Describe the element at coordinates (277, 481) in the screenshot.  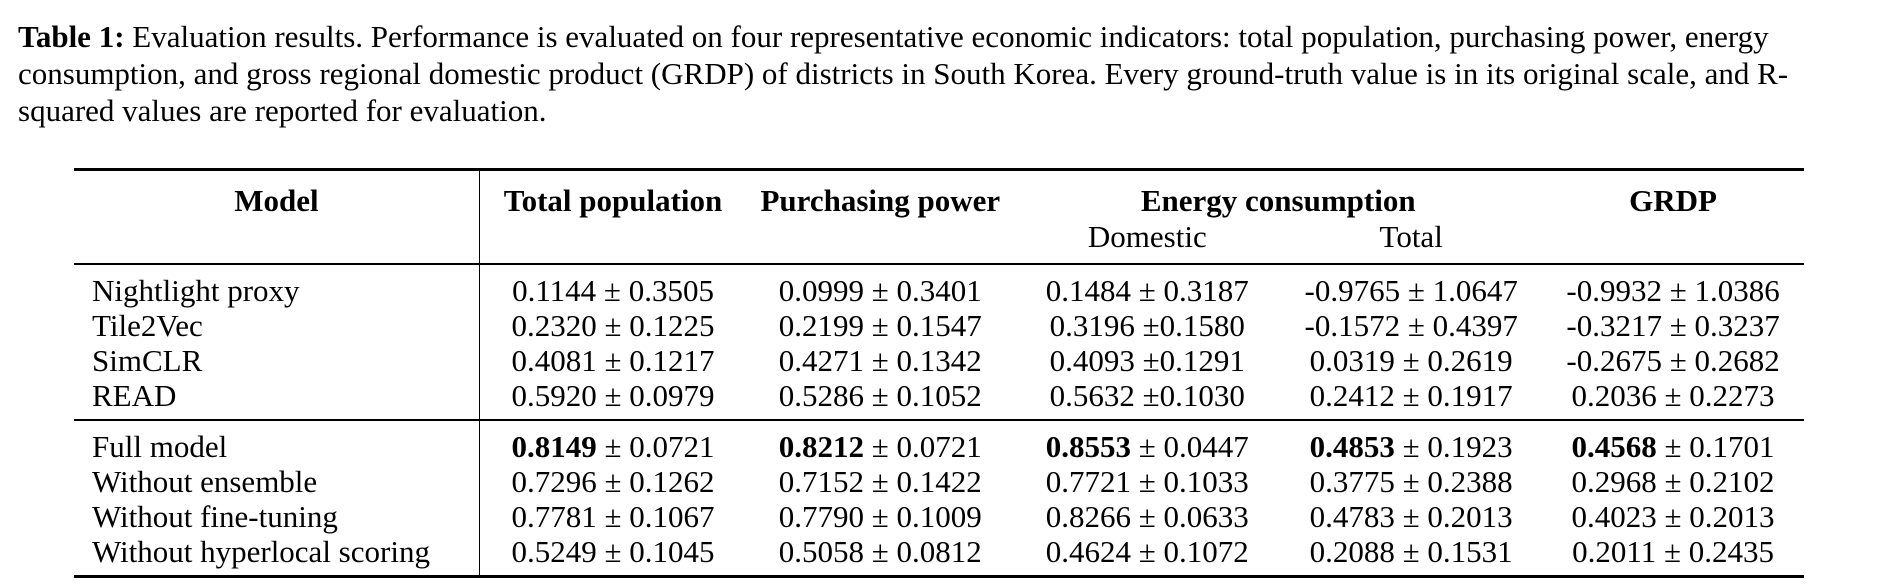
I see `row-model: Without ensemble` at that location.